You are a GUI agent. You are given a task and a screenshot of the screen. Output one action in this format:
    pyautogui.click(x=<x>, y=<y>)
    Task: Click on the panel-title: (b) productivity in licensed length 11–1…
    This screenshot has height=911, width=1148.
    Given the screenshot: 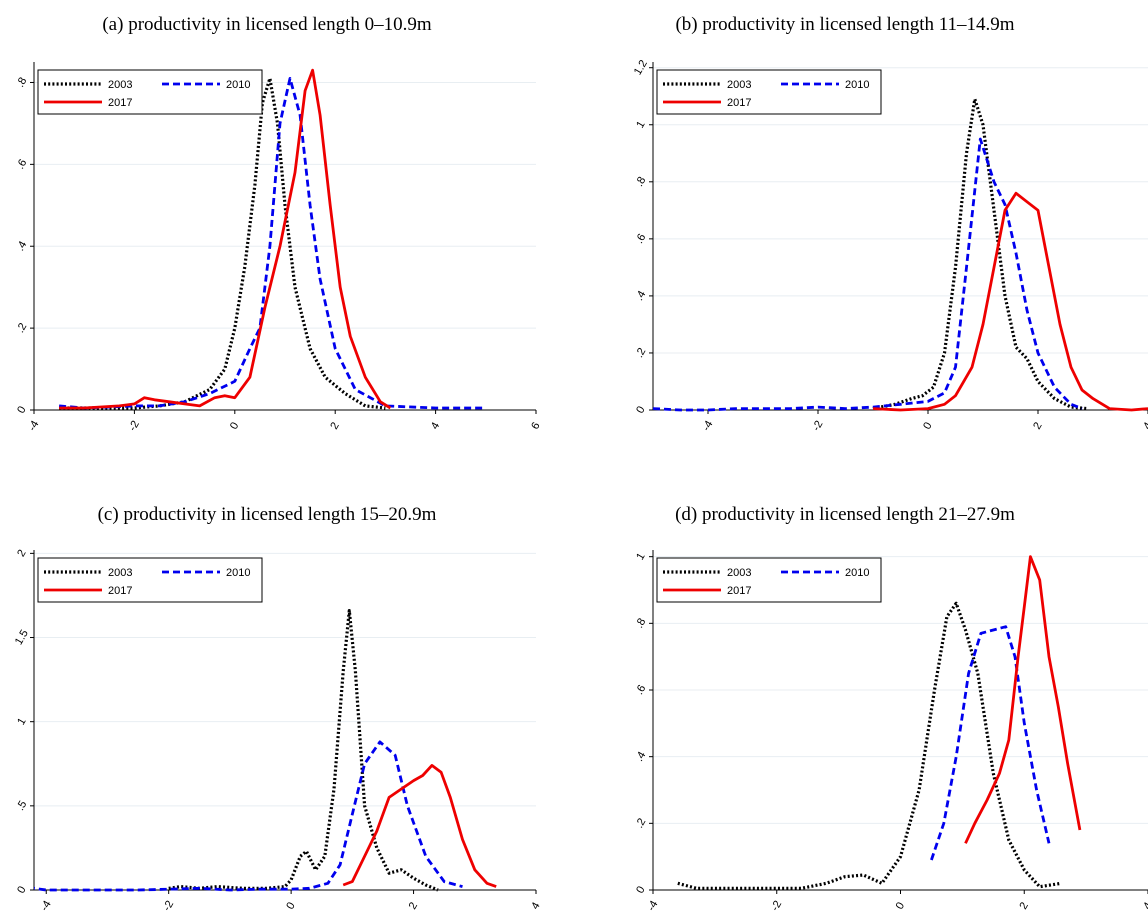 What is the action you would take?
    pyautogui.click(x=844, y=24)
    